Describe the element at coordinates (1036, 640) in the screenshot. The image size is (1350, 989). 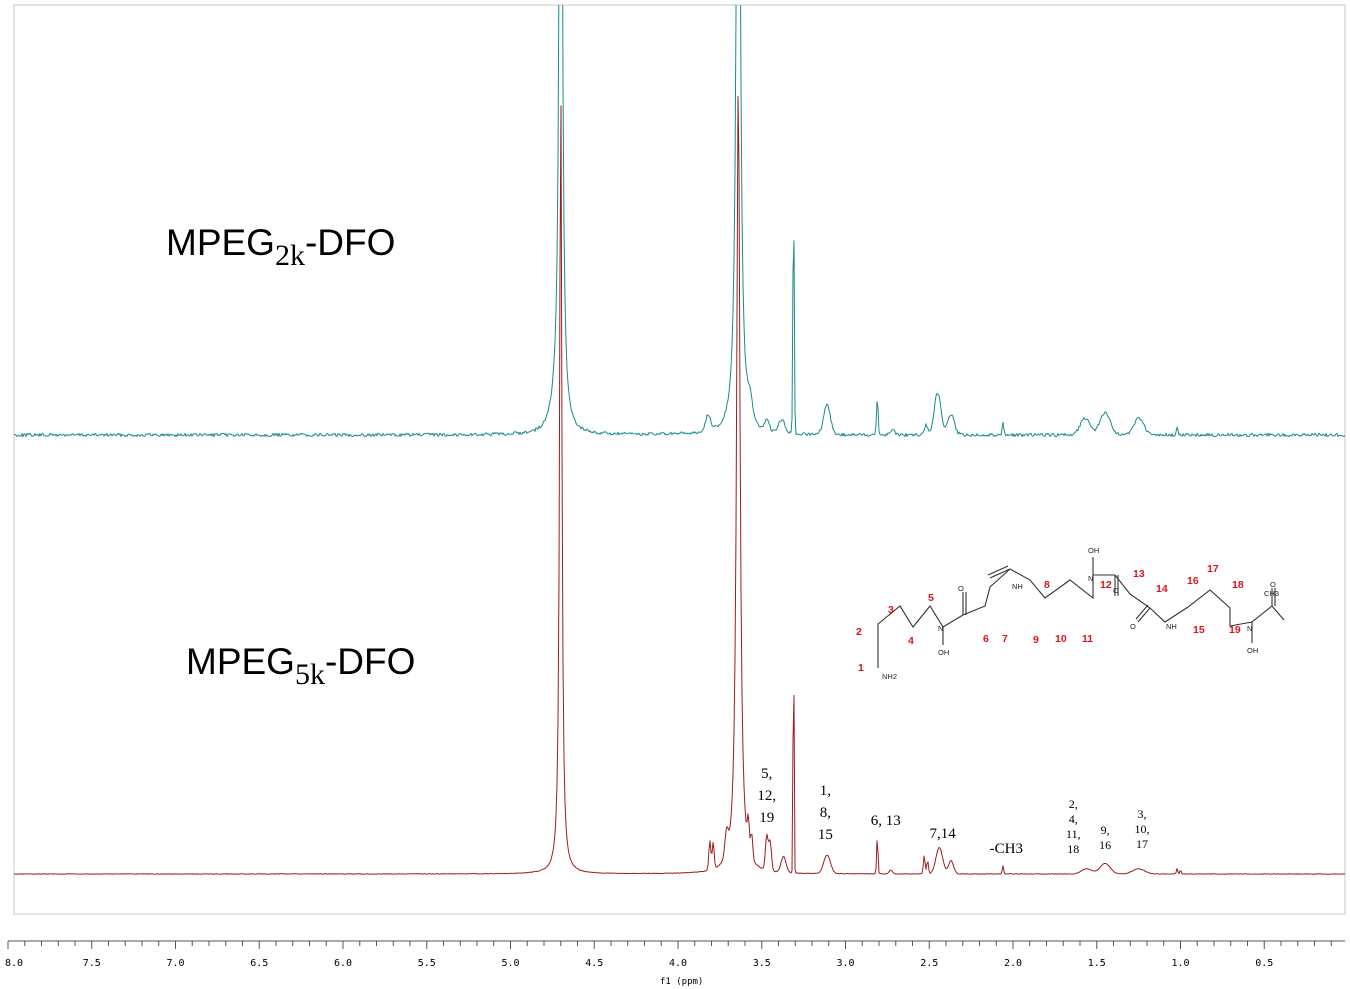
I see `structure-position-number: 9` at that location.